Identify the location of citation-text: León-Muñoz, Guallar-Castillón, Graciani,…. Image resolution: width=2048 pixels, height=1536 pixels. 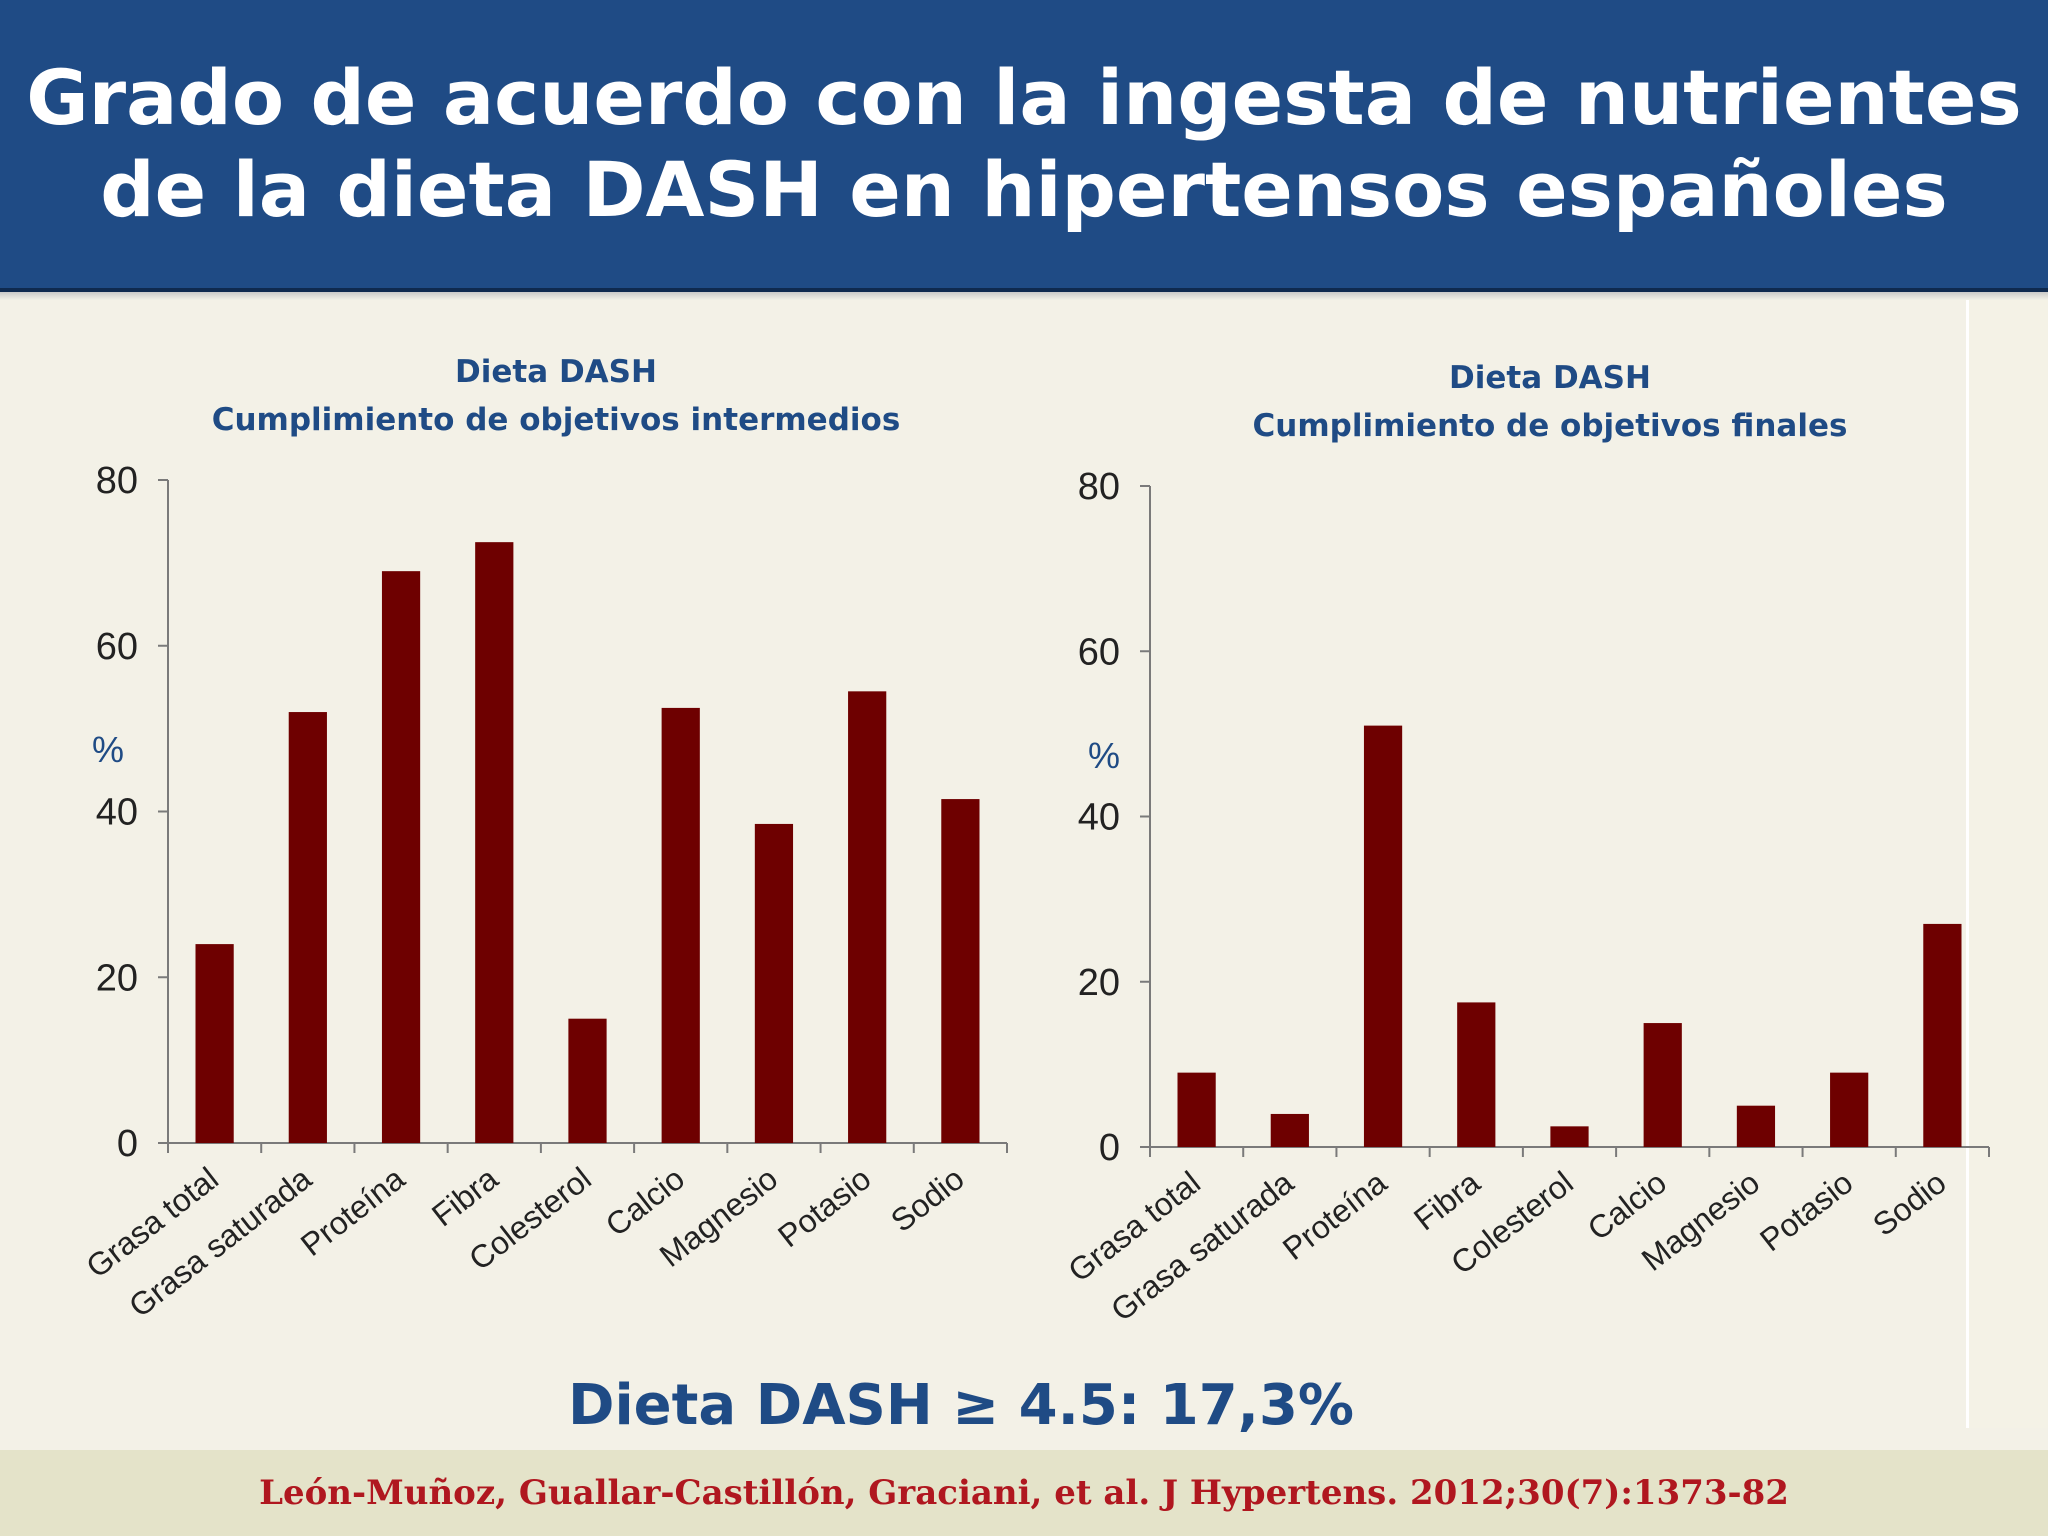
(1024, 1493).